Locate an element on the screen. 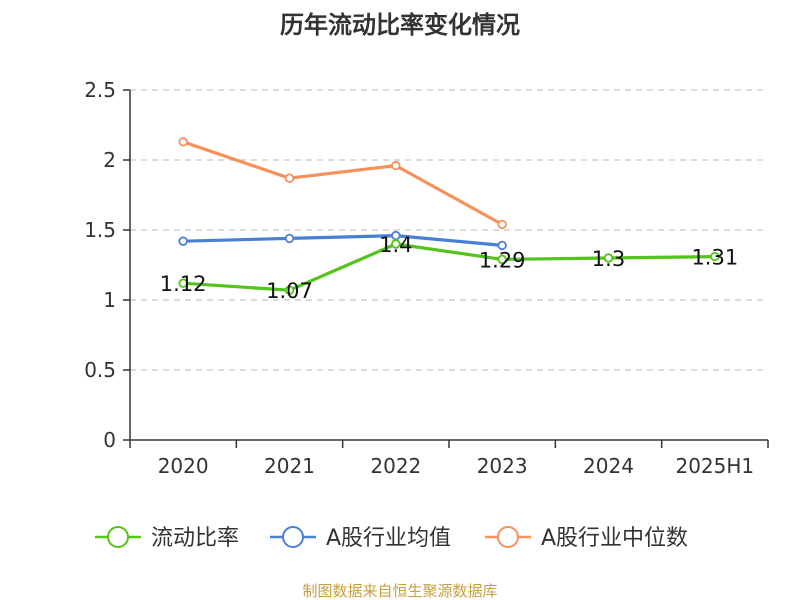  chart-title: 历年流动比率变化情况 is located at coordinates (400, 25).